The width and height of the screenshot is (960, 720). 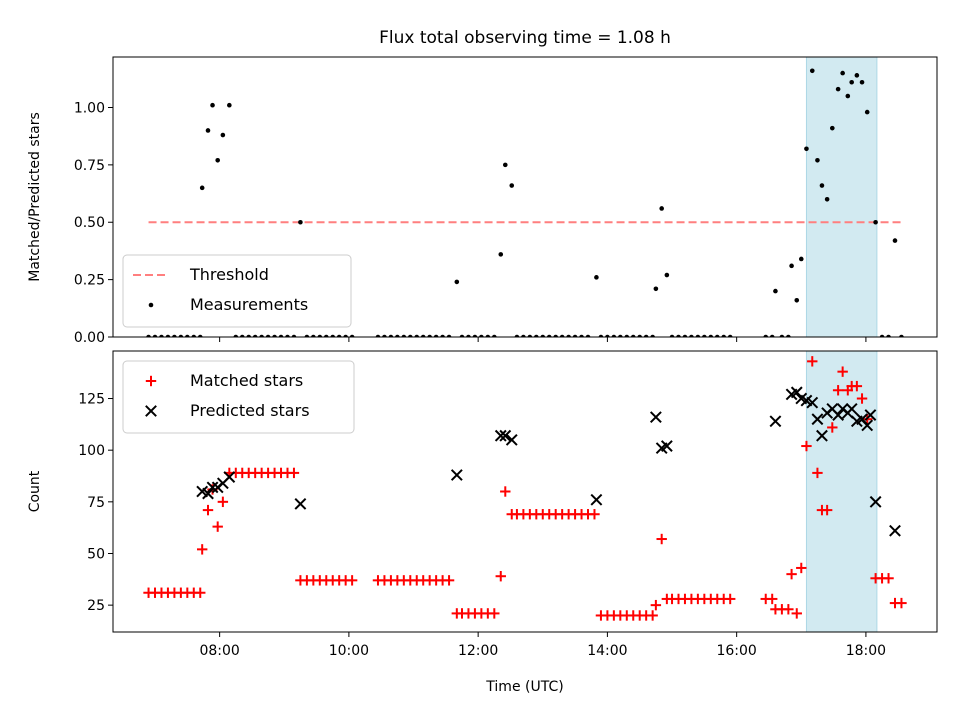 What do you see at coordinates (91, 400) in the screenshot?
I see `y-tick-label: 125` at bounding box center [91, 400].